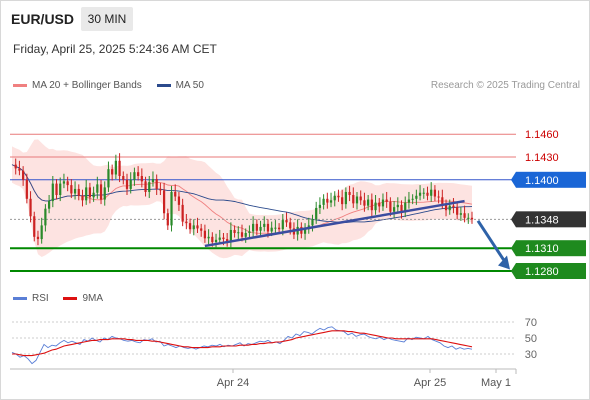 Image resolution: width=590 pixels, height=400 pixels. What do you see at coordinates (242, 343) in the screenshot?
I see `rsi-ma-line` at bounding box center [242, 343].